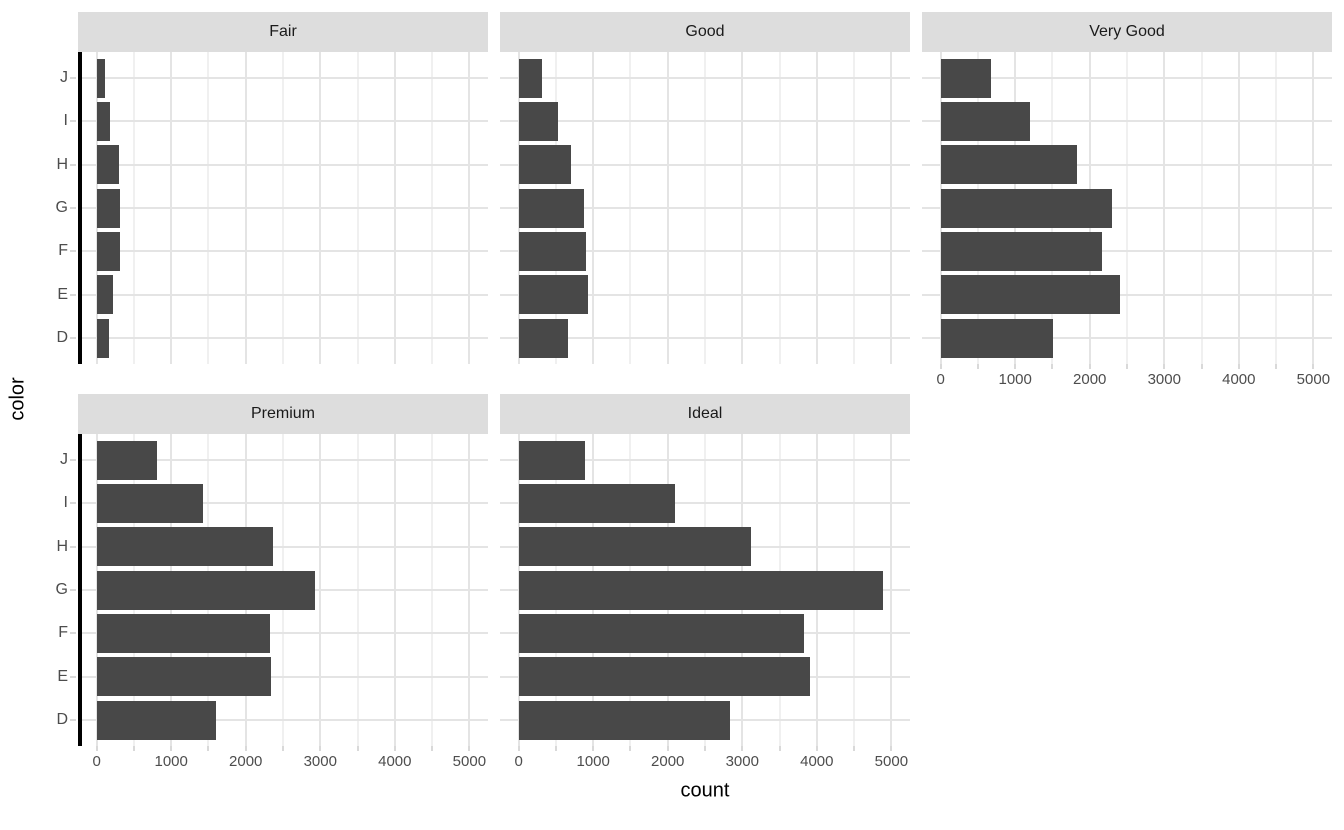  Describe the element at coordinates (283, 414) in the screenshot. I see `facet-strip-premium: Premium` at that location.